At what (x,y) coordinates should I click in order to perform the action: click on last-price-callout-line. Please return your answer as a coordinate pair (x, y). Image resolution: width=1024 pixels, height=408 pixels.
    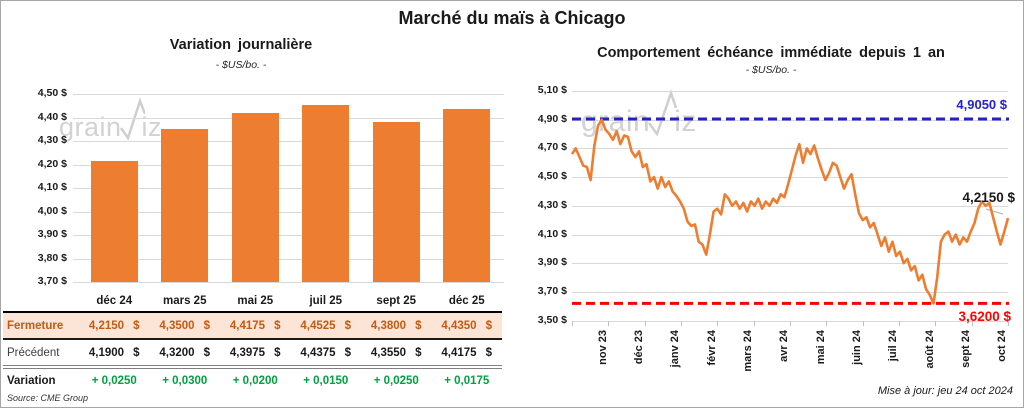
    Looking at the image, I should click on (994, 211).